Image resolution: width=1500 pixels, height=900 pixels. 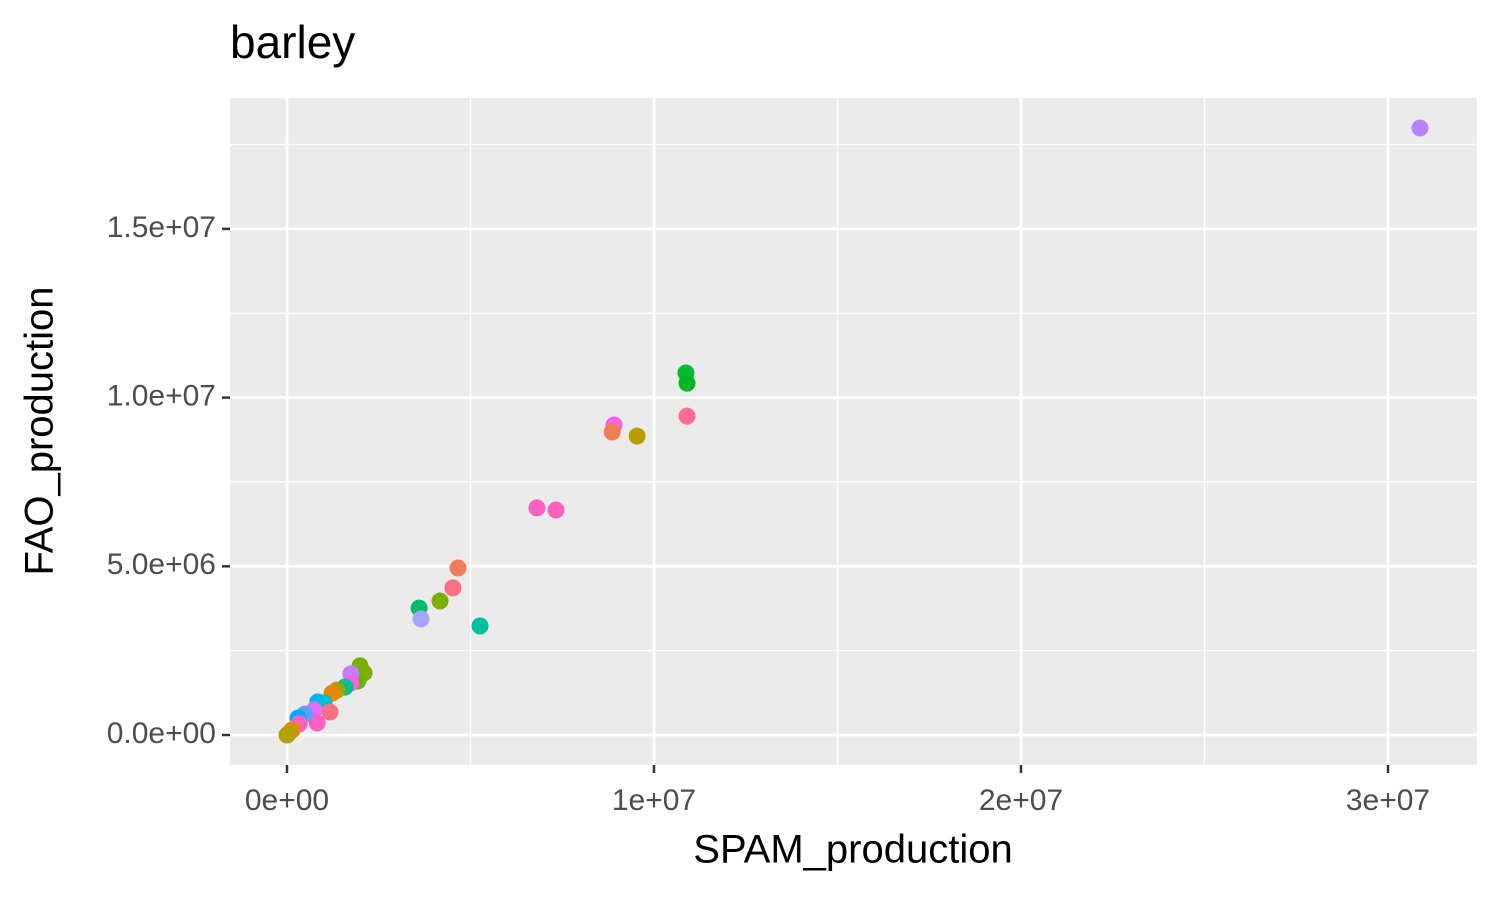 I want to click on y-tick-label: 5.0e+06, so click(x=161, y=564).